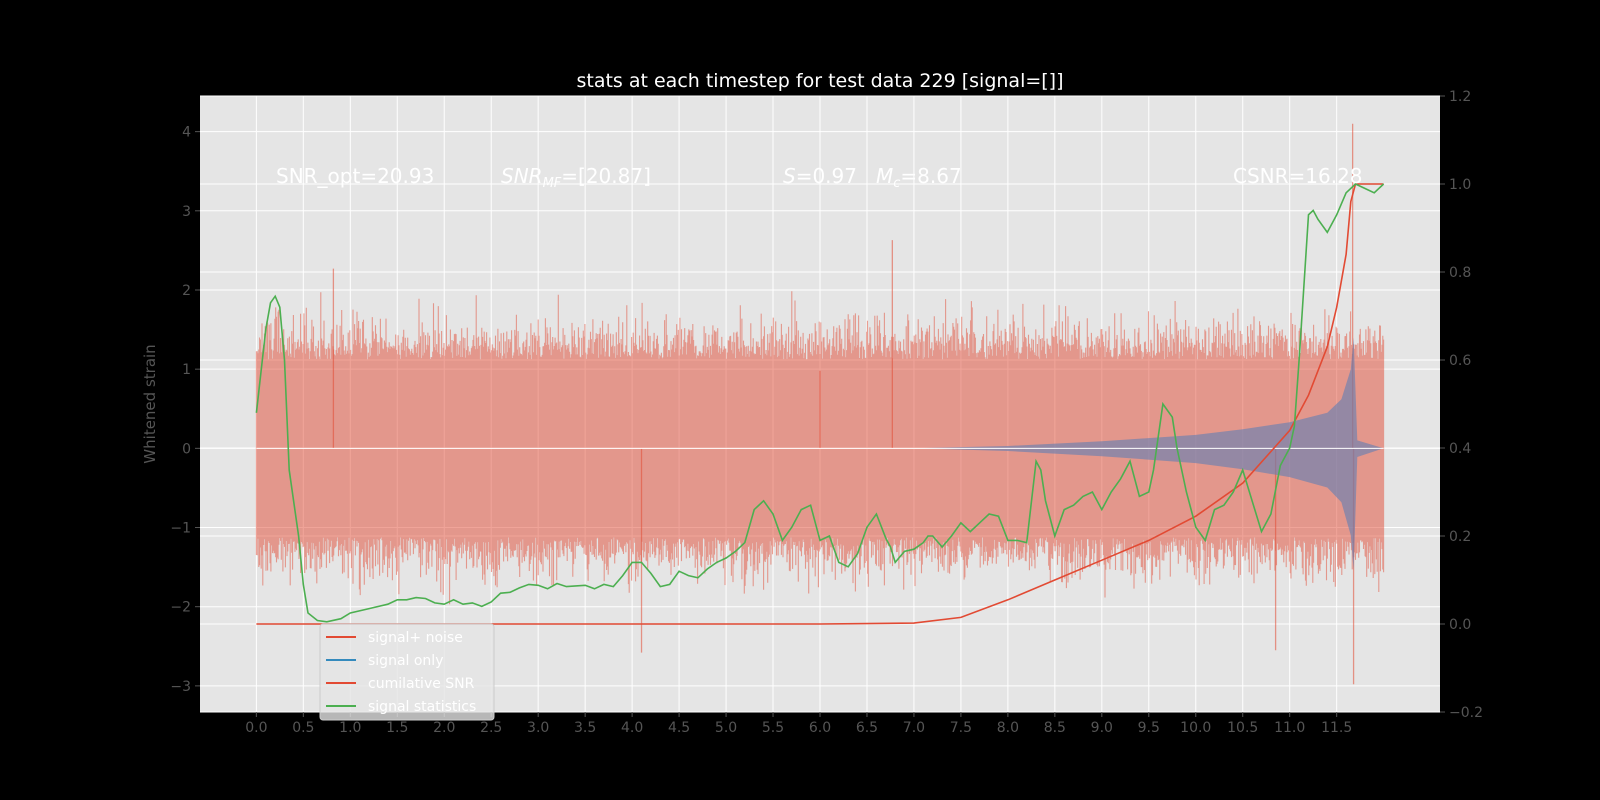 This screenshot has height=800, width=1600. What do you see at coordinates (1298, 176) in the screenshot?
I see `annotation-csnr: CSNR=16.28` at bounding box center [1298, 176].